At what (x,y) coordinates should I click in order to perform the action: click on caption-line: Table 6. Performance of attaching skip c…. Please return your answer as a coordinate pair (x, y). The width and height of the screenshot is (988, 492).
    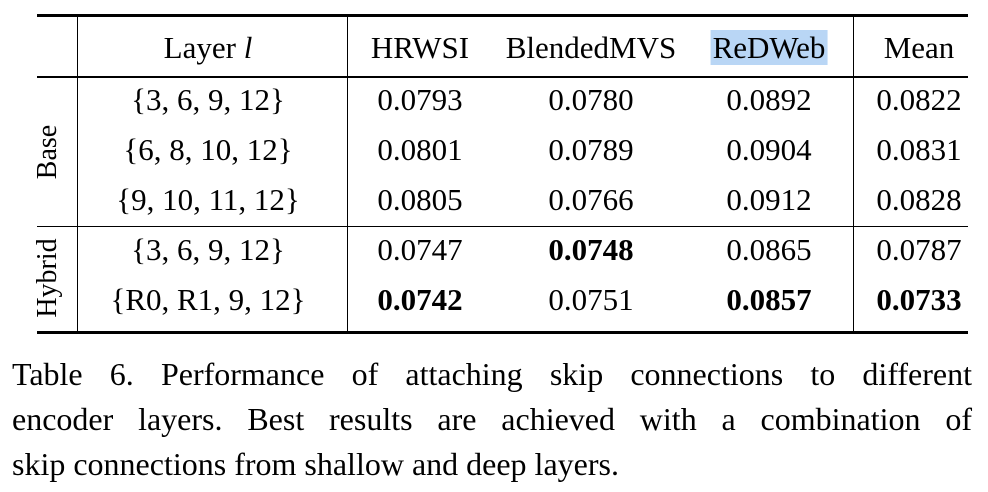
    Looking at the image, I should click on (492, 374).